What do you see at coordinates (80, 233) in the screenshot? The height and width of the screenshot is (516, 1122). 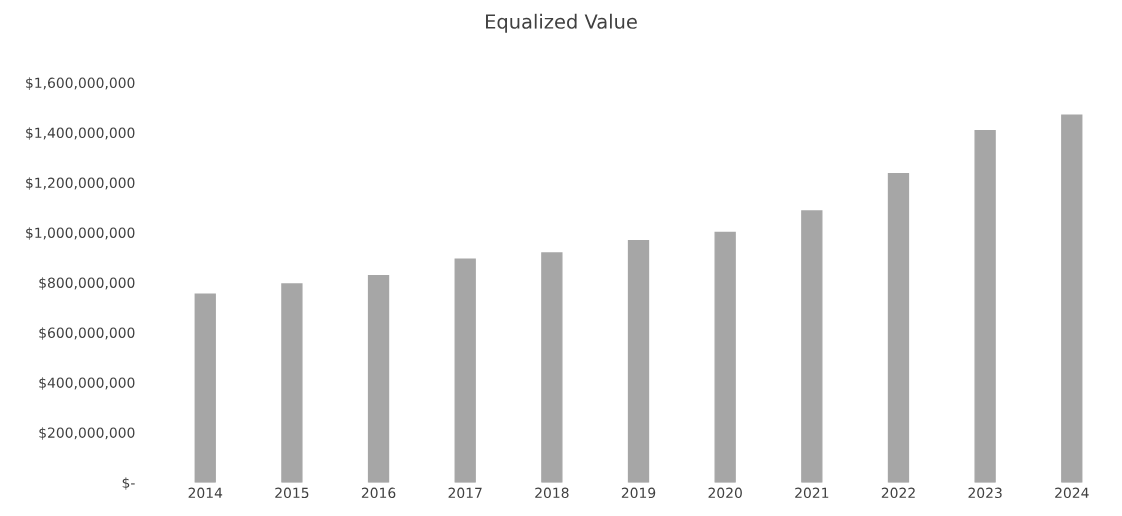 I see `y-tick-label: $1,000,000,000` at bounding box center [80, 233].